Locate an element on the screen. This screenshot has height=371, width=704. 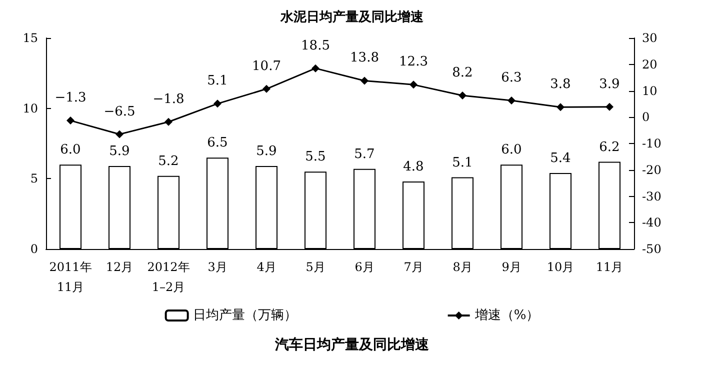
y2-tick-label: -50 is located at coordinates (652, 249).